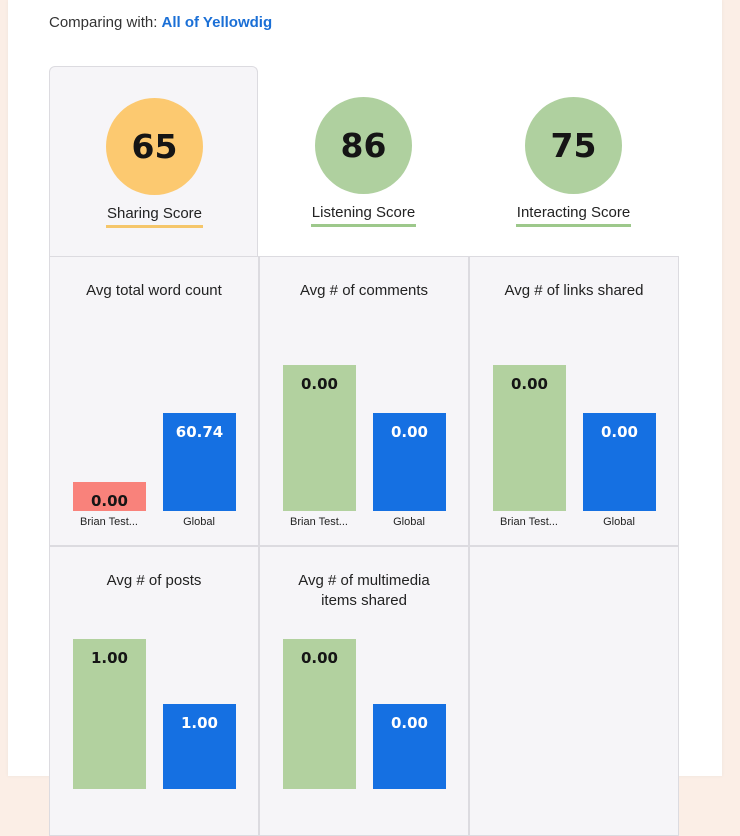 The image size is (740, 836). I want to click on comparing-prefix: Comparing with:, so click(105, 22).